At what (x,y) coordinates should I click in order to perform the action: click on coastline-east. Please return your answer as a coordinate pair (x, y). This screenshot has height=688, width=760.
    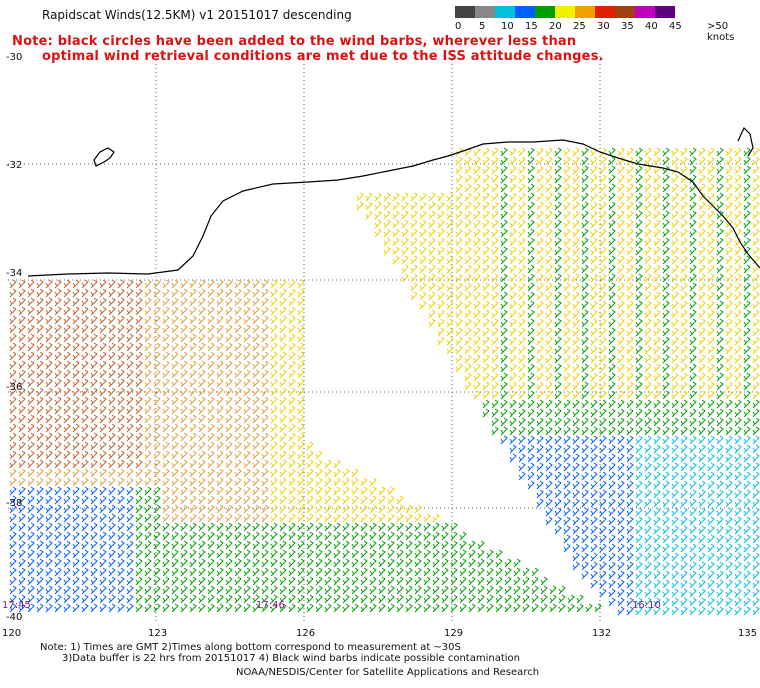
    Looking at the image, I should click on (745, 141).